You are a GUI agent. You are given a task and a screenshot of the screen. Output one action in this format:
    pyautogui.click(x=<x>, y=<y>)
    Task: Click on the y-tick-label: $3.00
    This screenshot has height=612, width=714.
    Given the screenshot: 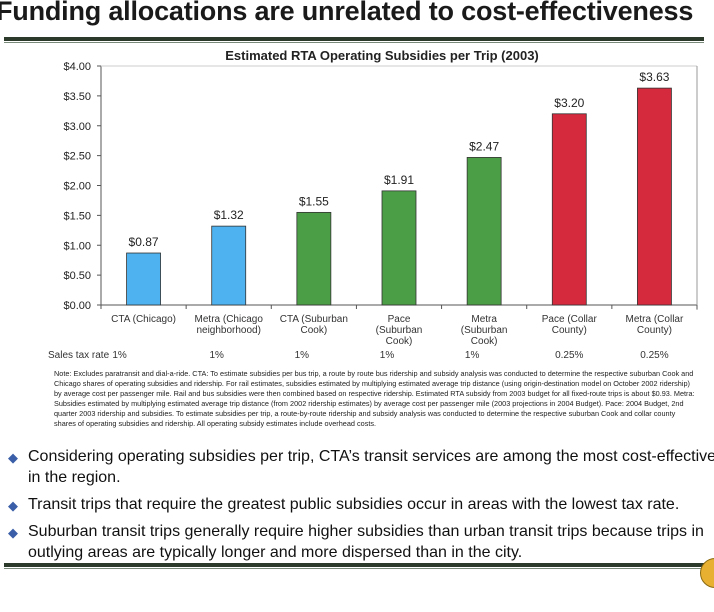 What is the action you would take?
    pyautogui.click(x=77, y=127)
    